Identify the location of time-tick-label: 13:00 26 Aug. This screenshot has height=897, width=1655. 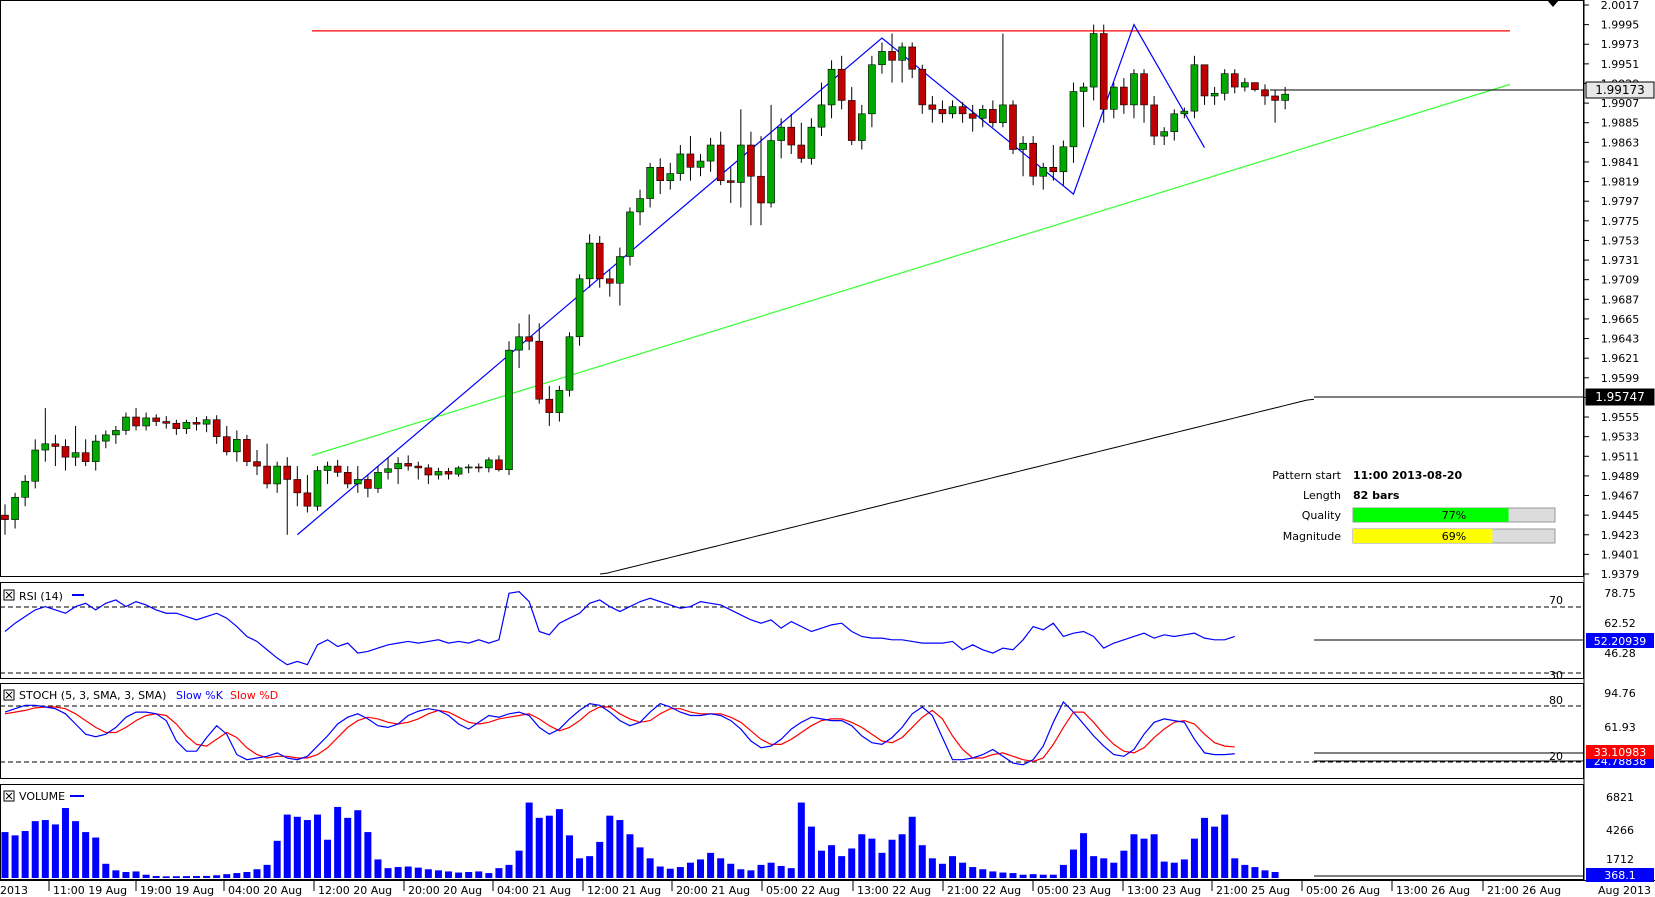
(1433, 890).